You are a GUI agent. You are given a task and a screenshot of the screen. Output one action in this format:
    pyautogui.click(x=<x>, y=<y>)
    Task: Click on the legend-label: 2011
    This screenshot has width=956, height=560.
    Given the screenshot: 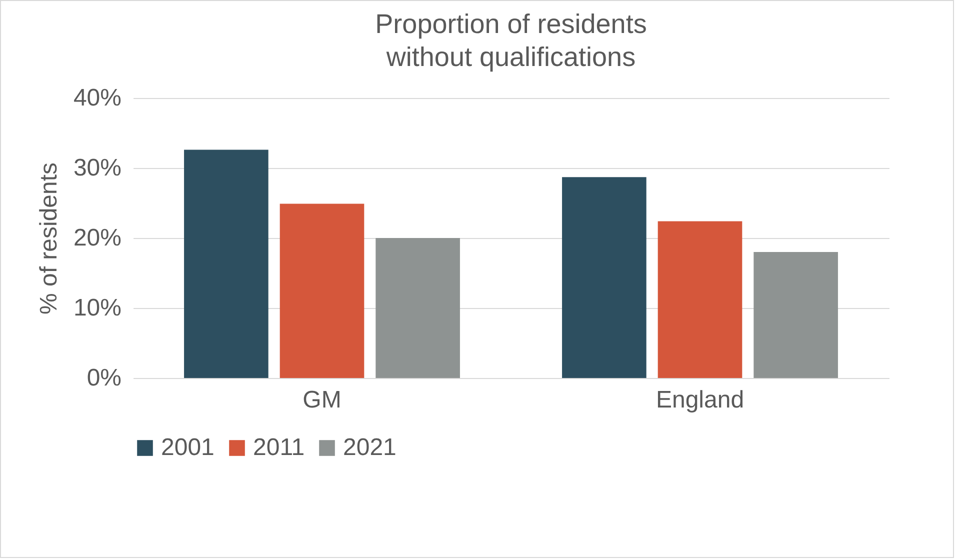 What is the action you would take?
    pyautogui.click(x=279, y=447)
    